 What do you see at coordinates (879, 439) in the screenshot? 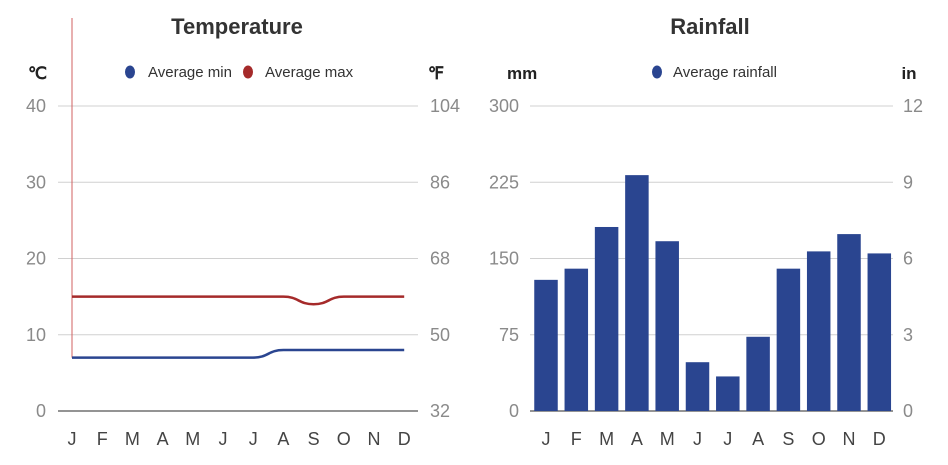
I see `x-tick-1-11: D` at bounding box center [879, 439].